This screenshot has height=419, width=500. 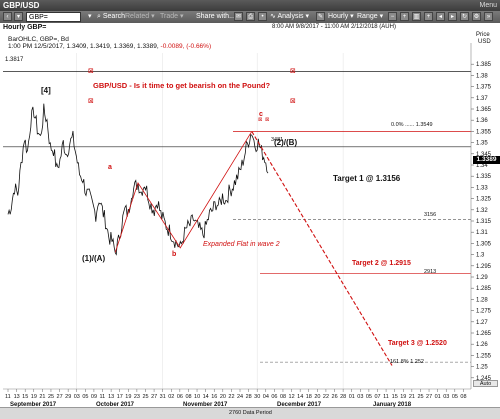 What do you see at coordinates (464, 16) in the screenshot?
I see `refresh-icon: ↻` at bounding box center [464, 16].